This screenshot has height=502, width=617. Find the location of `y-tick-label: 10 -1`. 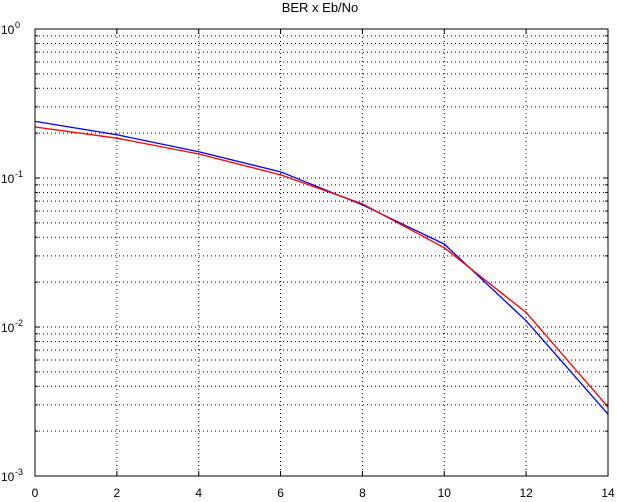

y-tick-label: 10 -1 is located at coordinates (12, 177).